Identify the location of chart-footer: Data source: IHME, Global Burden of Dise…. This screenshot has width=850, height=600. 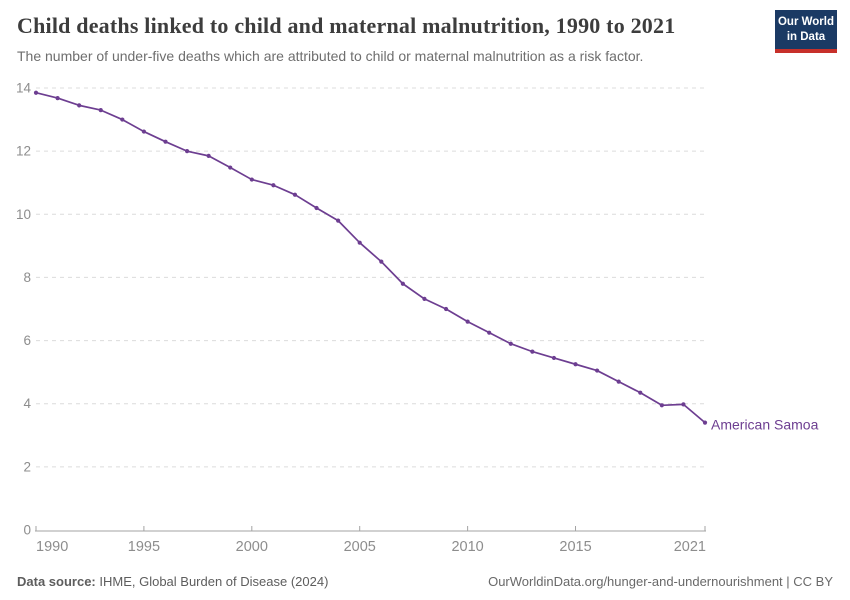
(425, 581).